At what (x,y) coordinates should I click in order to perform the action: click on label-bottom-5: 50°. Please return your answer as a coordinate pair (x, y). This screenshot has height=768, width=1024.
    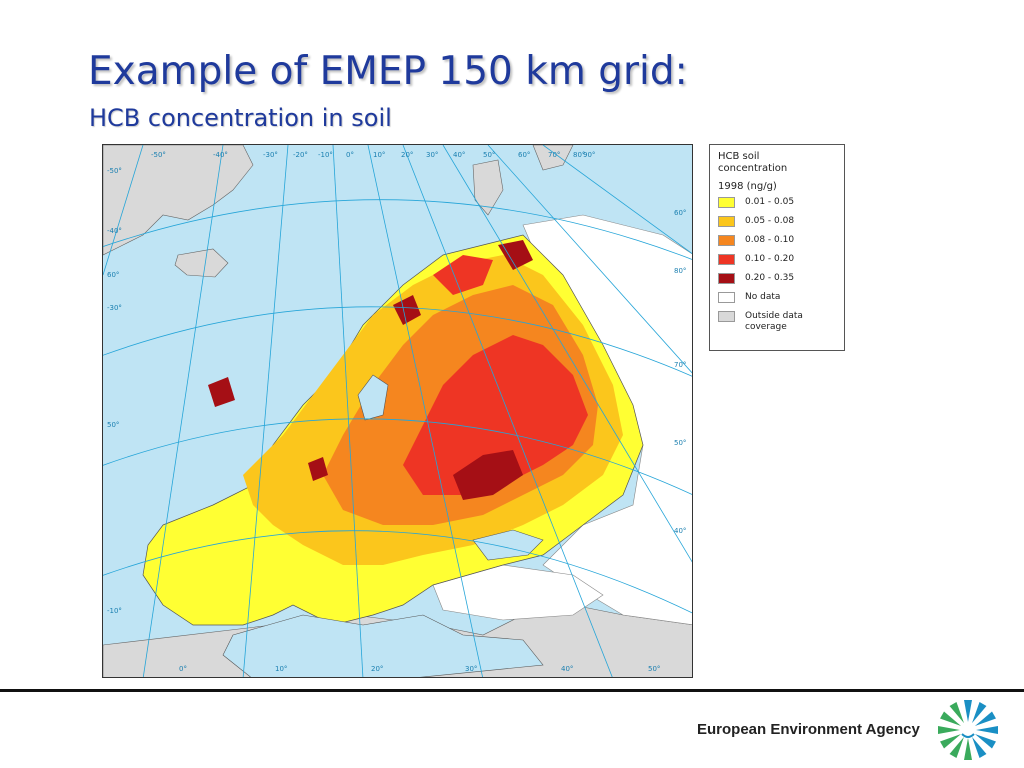
    Looking at the image, I should click on (654, 669).